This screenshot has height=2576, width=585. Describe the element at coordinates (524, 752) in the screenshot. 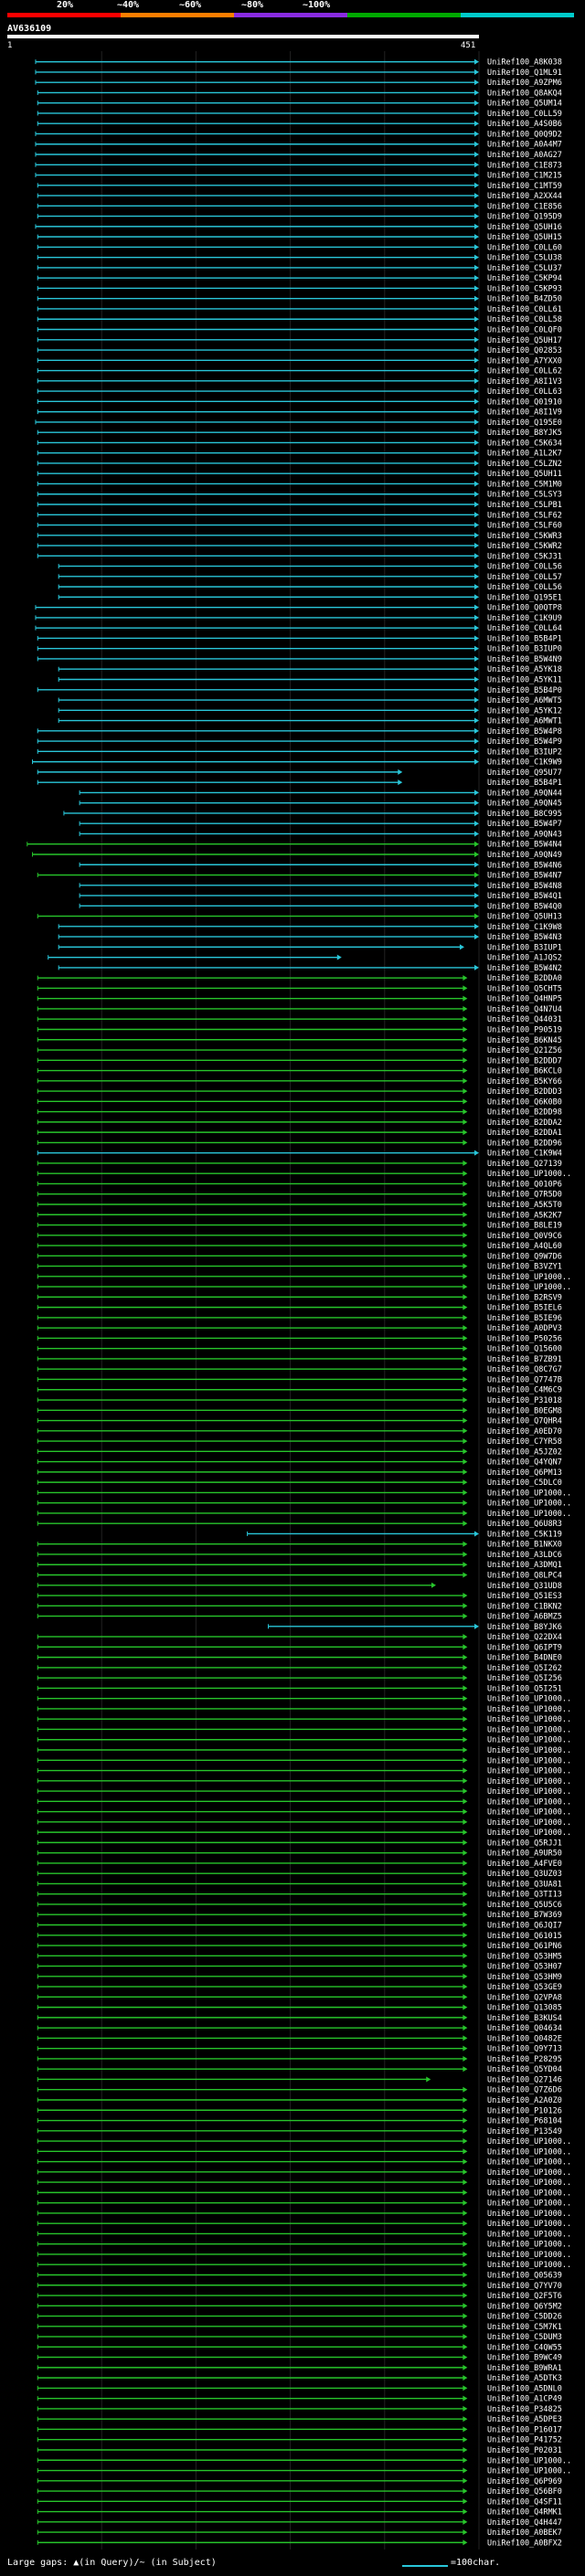

I see `hit-label: UniRef100_B3IUP2` at that location.